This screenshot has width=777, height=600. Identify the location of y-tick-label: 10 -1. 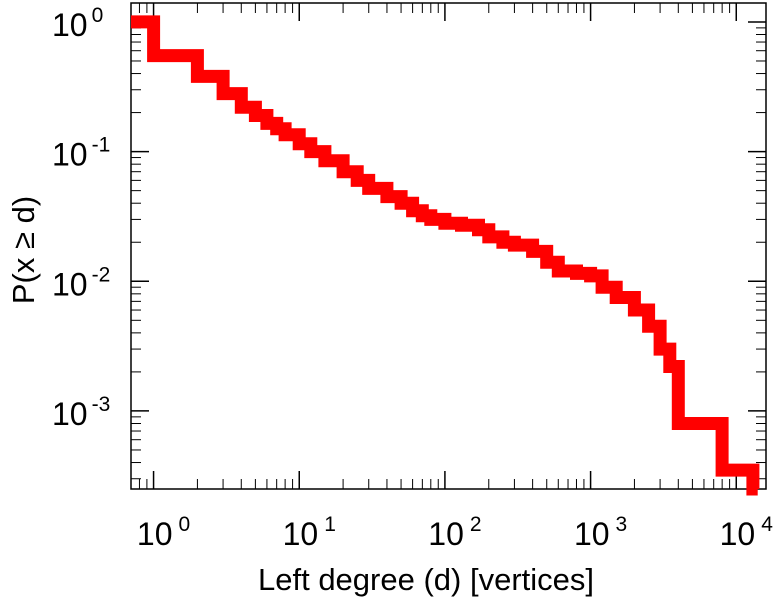
(81, 153).